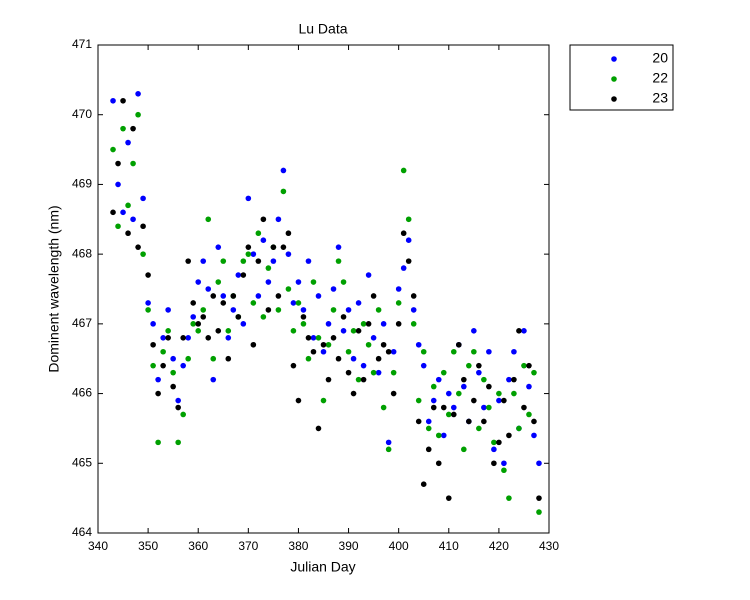 The height and width of the screenshot is (600, 750). What do you see at coordinates (298, 546) in the screenshot?
I see `x-tick-label: 380` at bounding box center [298, 546].